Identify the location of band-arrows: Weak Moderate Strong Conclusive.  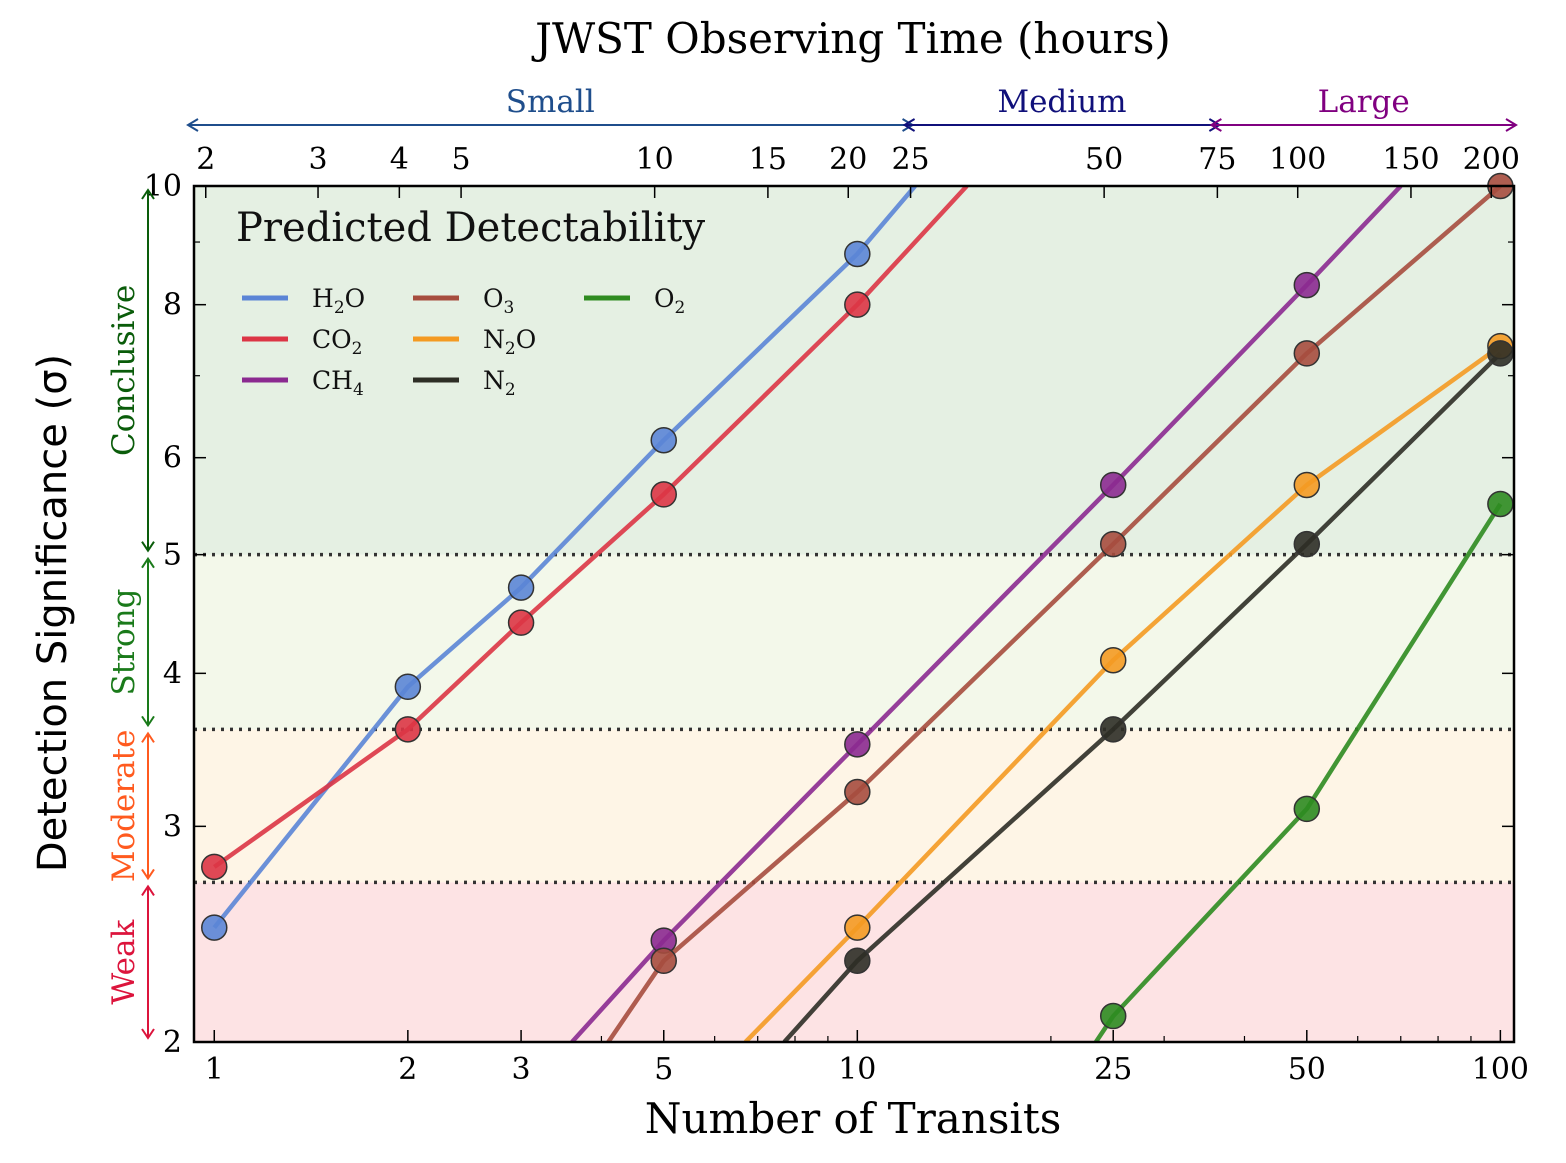
(130, 614).